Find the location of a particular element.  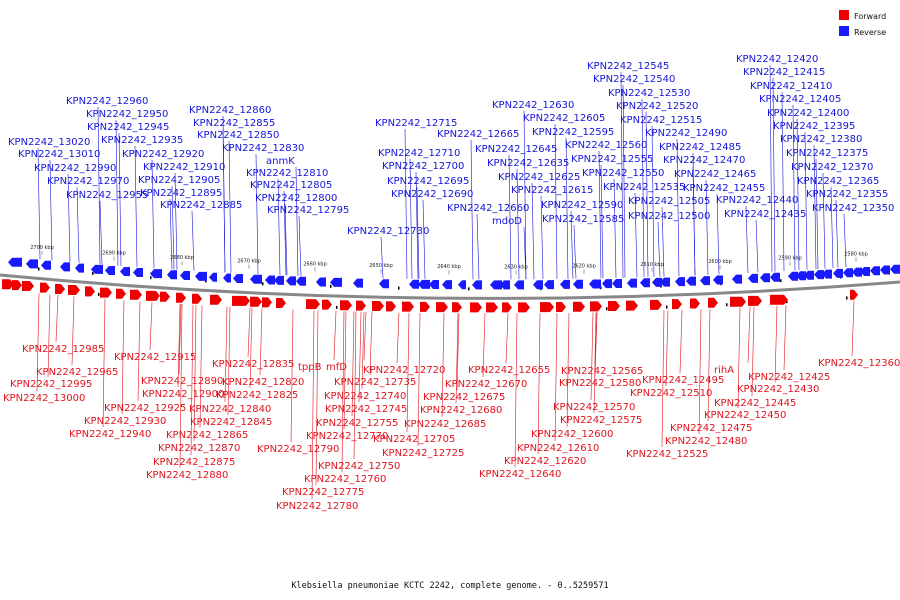

forward-gene-label: KPN2242_12620 is located at coordinates (545, 461).